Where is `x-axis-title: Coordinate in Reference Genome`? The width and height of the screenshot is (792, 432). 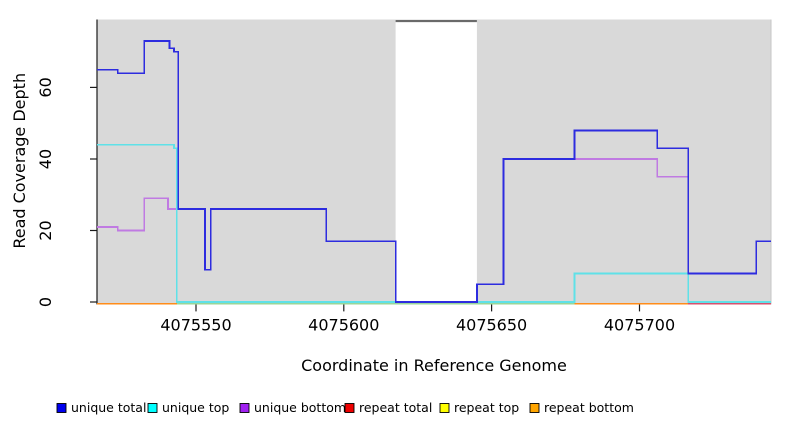 x-axis-title: Coordinate in Reference Genome is located at coordinates (434, 365).